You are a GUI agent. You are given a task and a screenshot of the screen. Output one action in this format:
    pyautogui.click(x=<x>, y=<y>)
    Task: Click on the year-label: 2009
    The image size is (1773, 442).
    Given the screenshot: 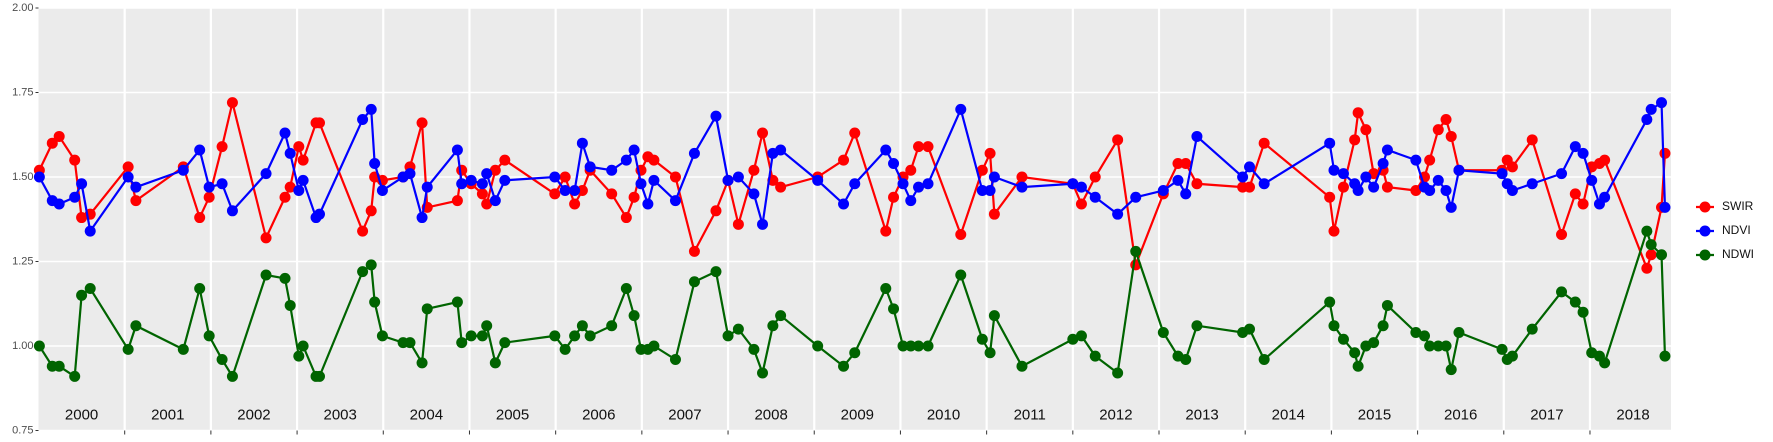 What is the action you would take?
    pyautogui.click(x=857, y=414)
    